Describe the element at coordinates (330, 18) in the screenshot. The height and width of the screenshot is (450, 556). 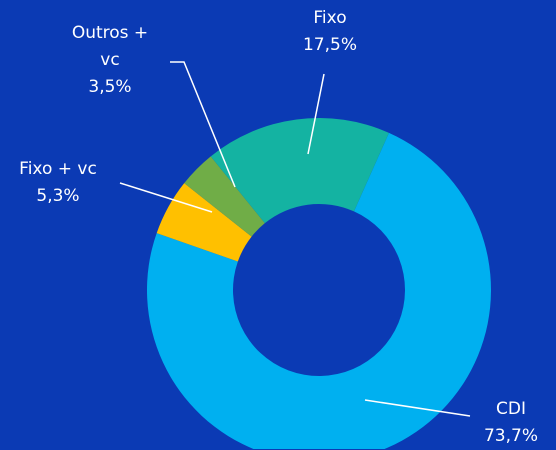
I see `category-label: Fixo` at that location.